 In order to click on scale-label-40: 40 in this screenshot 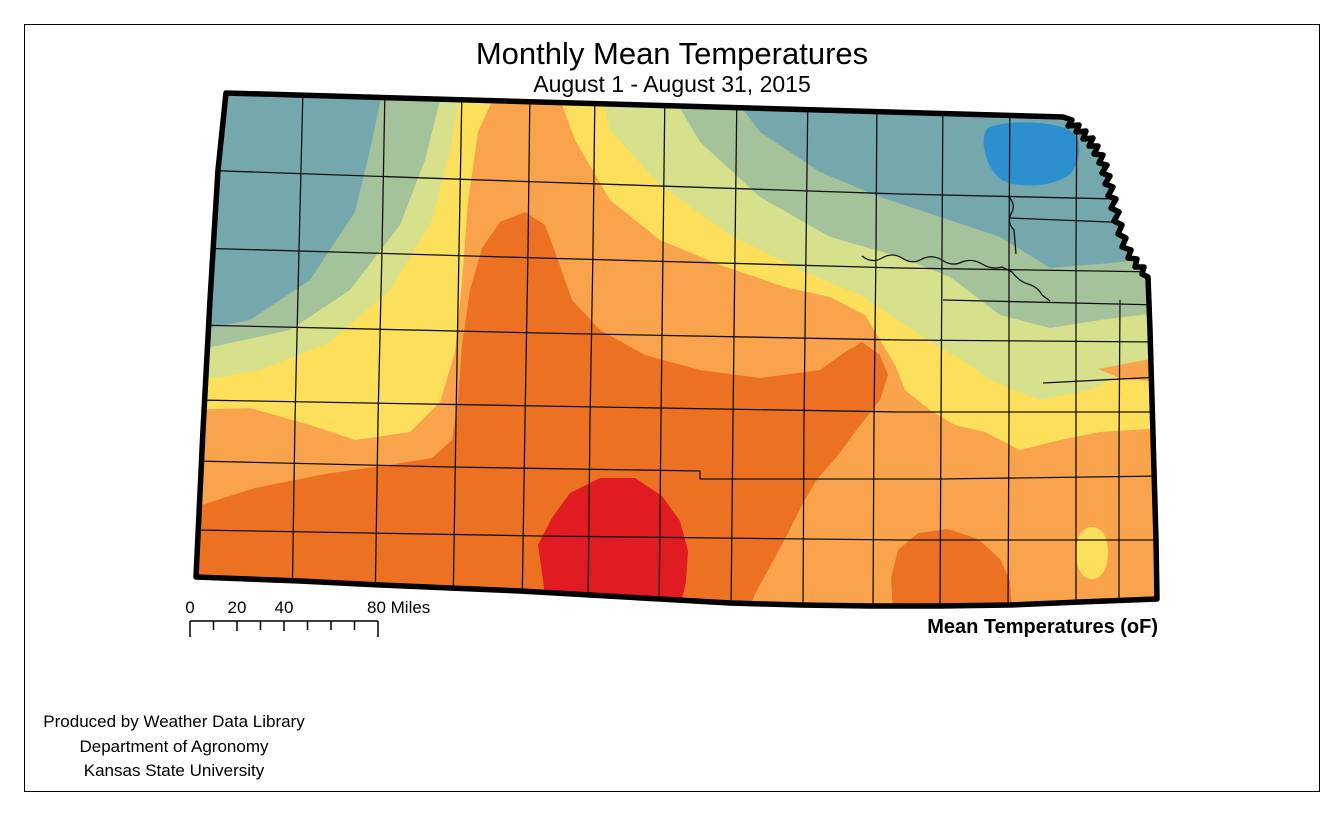, I will do `click(284, 607)`.